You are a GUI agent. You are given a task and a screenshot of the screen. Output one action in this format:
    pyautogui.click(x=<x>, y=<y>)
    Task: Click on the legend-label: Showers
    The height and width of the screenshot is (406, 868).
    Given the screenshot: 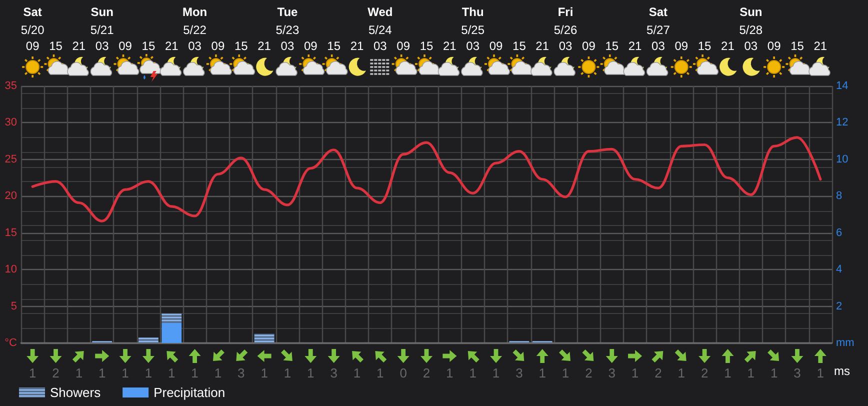 What is the action you would take?
    pyautogui.click(x=76, y=392)
    